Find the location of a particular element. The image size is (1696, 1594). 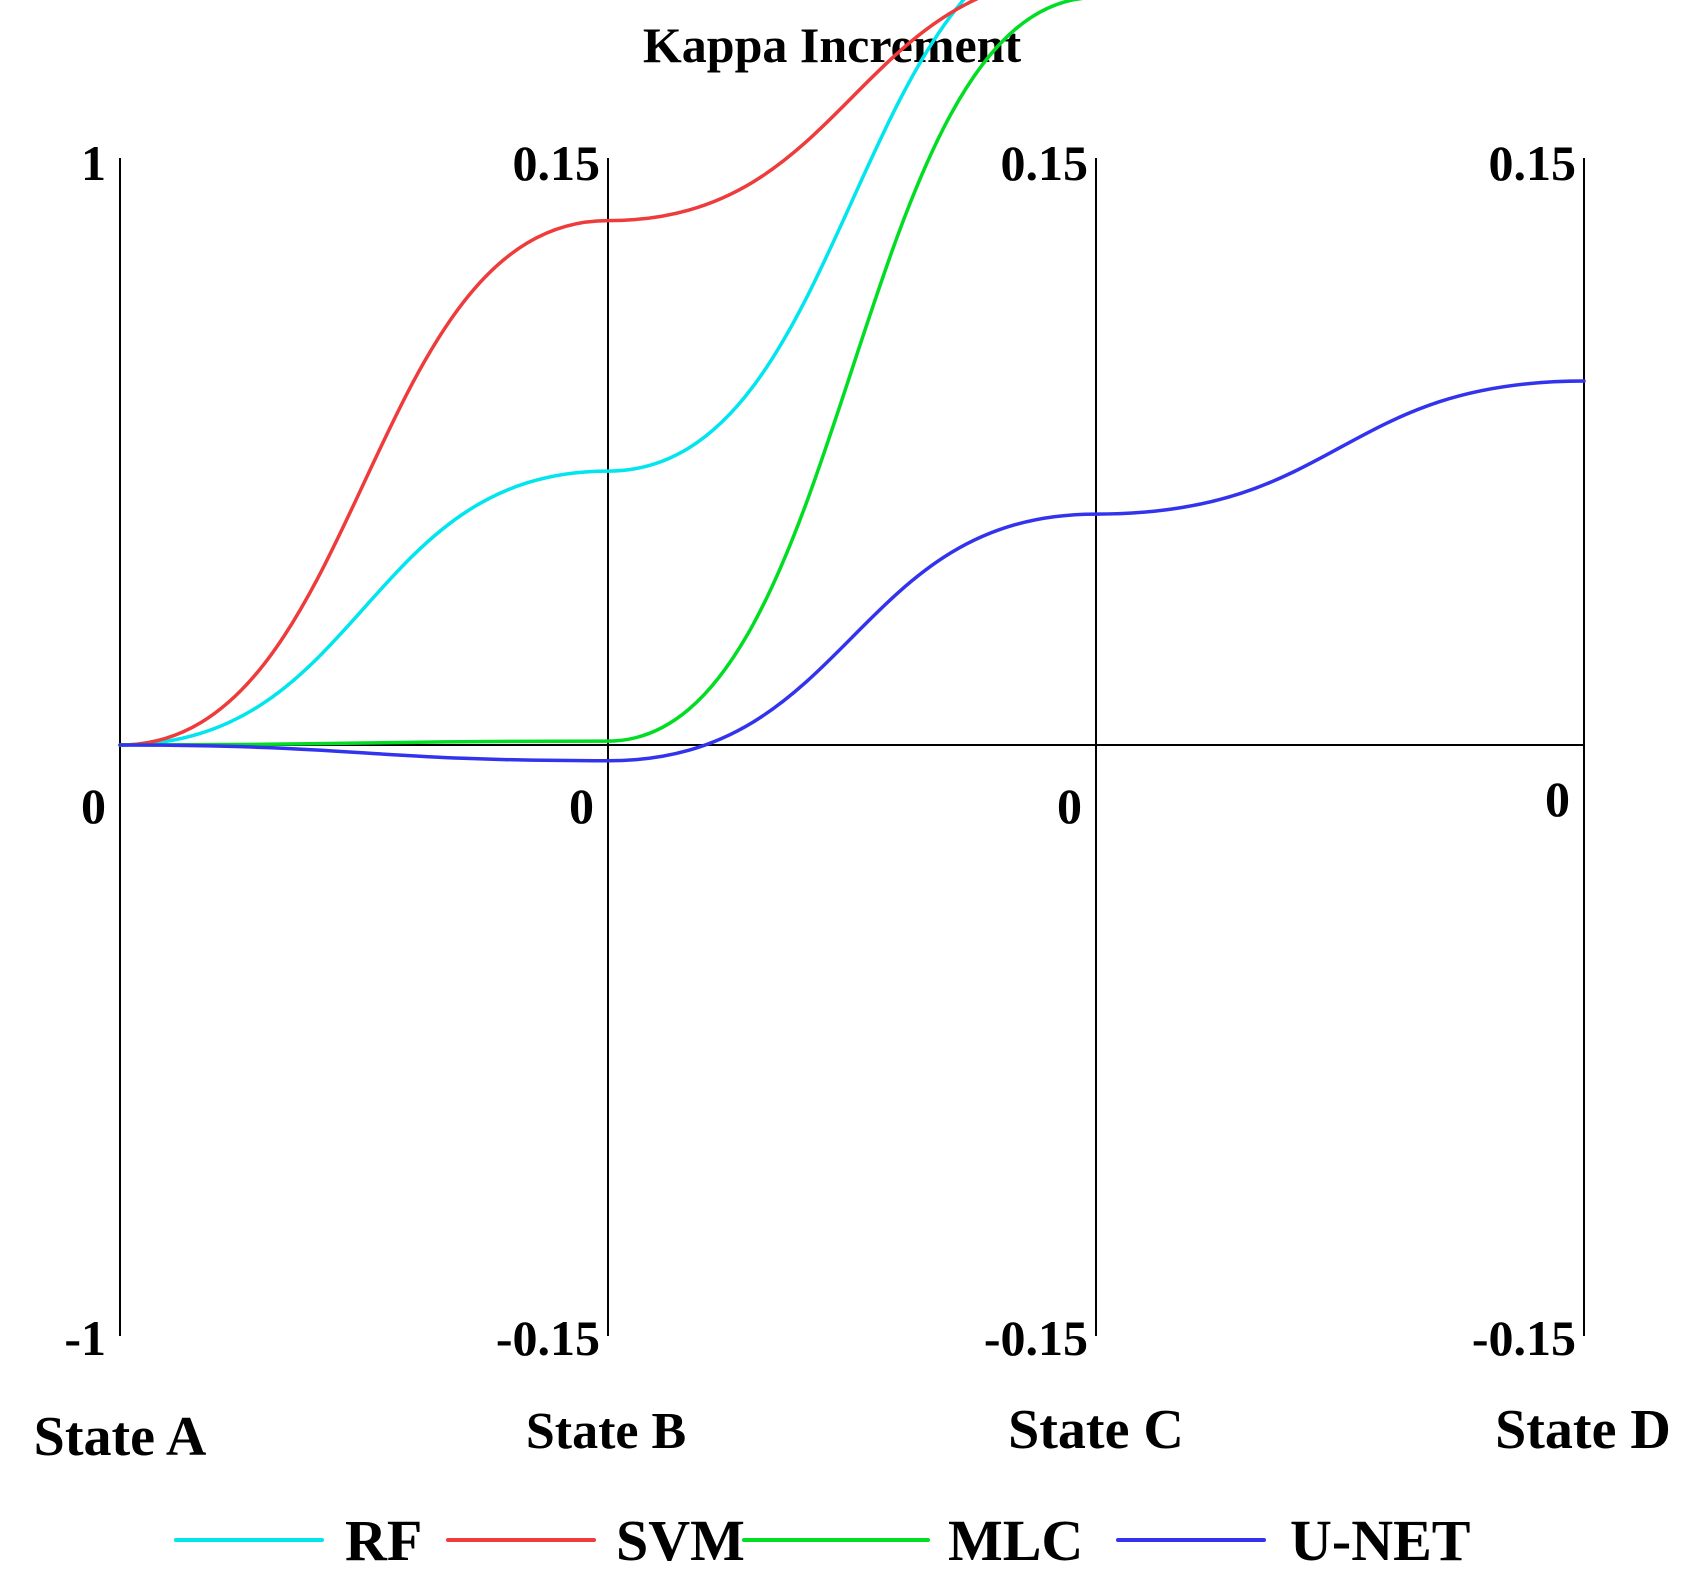

axis-bottom-label-state-d: -0.15 is located at coordinates (1524, 1338).